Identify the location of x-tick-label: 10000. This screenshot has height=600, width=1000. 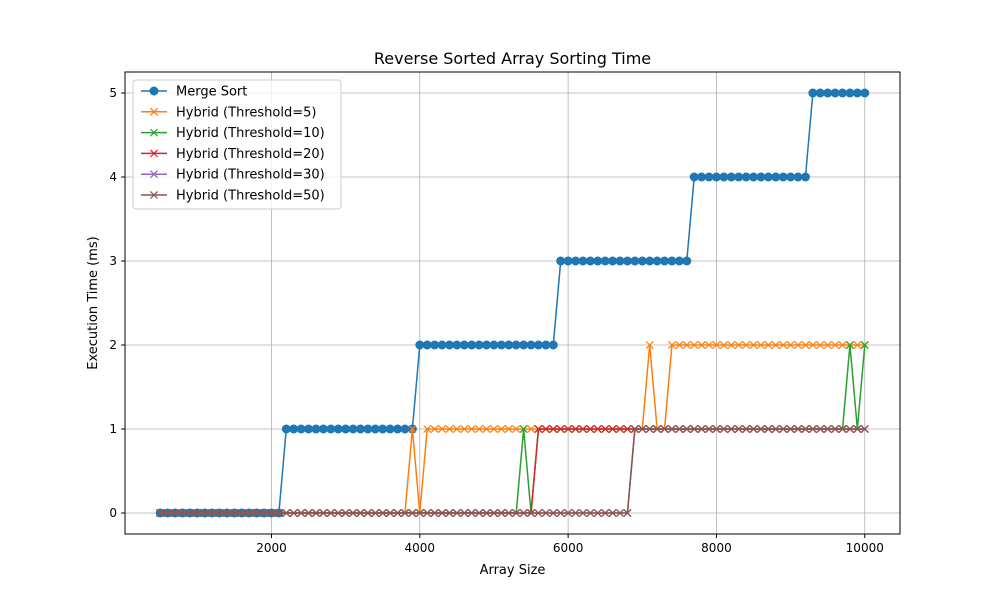
(865, 548).